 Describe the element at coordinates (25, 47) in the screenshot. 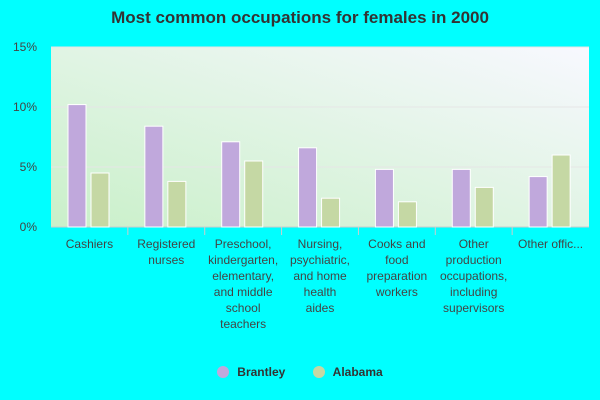

I see `y-tick-label: 15%` at that location.